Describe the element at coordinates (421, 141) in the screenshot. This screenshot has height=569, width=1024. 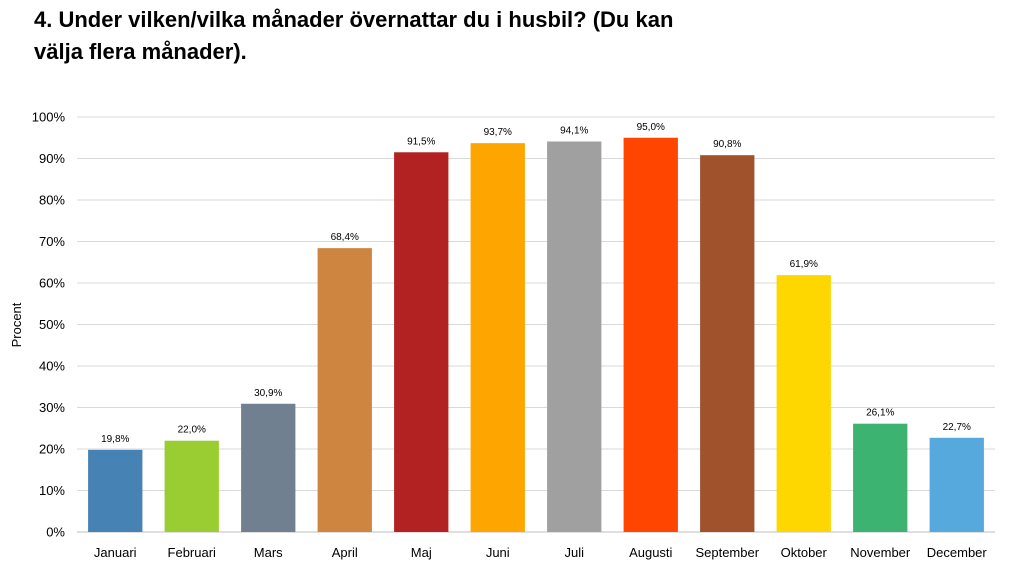
I see `data-label: 91,5%` at that location.